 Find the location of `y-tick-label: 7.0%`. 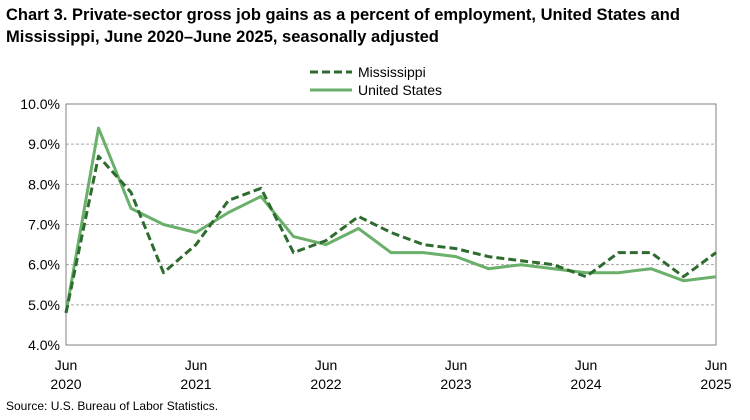

y-tick-label: 7.0% is located at coordinates (44, 225).